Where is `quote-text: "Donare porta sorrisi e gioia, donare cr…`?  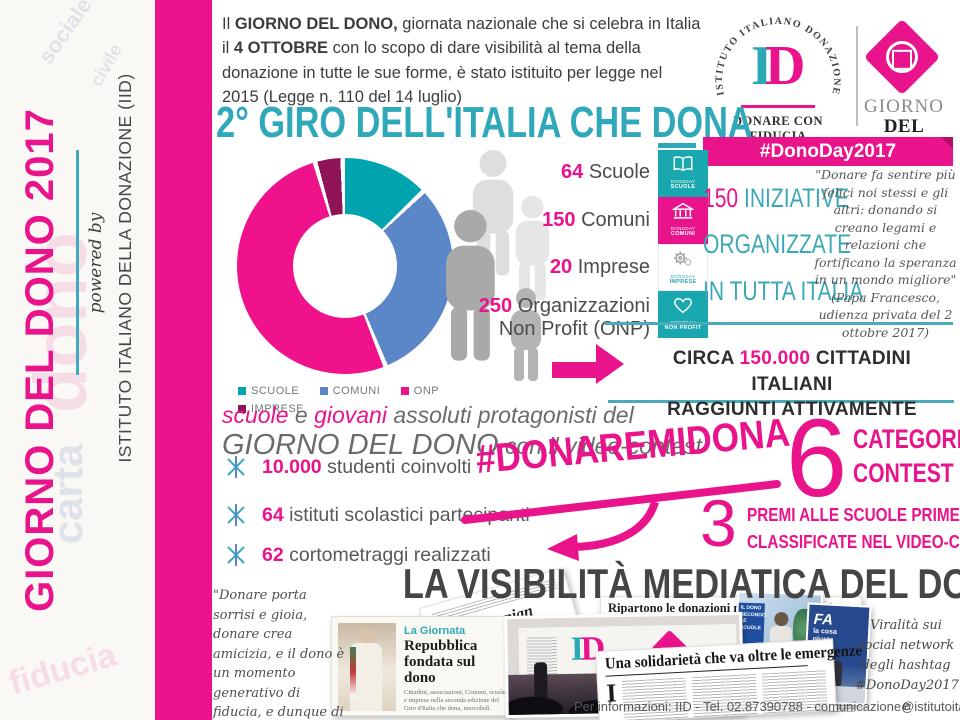 quote-text: "Donare porta sorrisi e gioia, donare cr… is located at coordinates (279, 654).